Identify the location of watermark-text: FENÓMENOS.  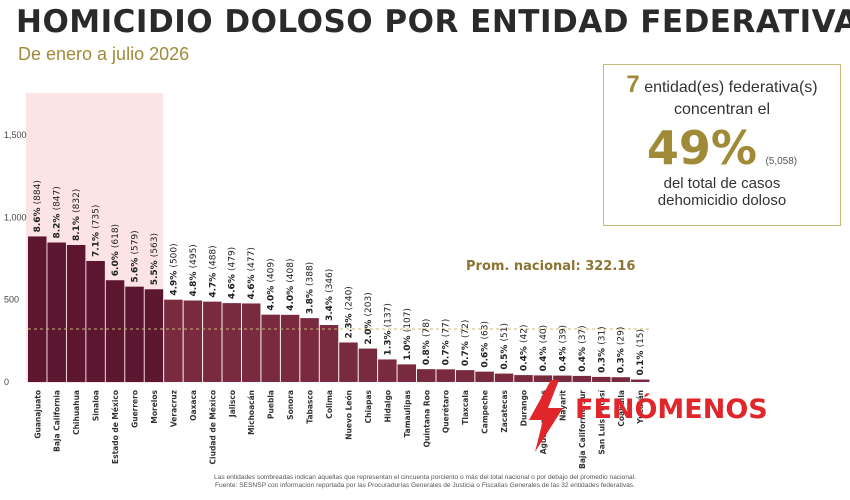
(671, 409).